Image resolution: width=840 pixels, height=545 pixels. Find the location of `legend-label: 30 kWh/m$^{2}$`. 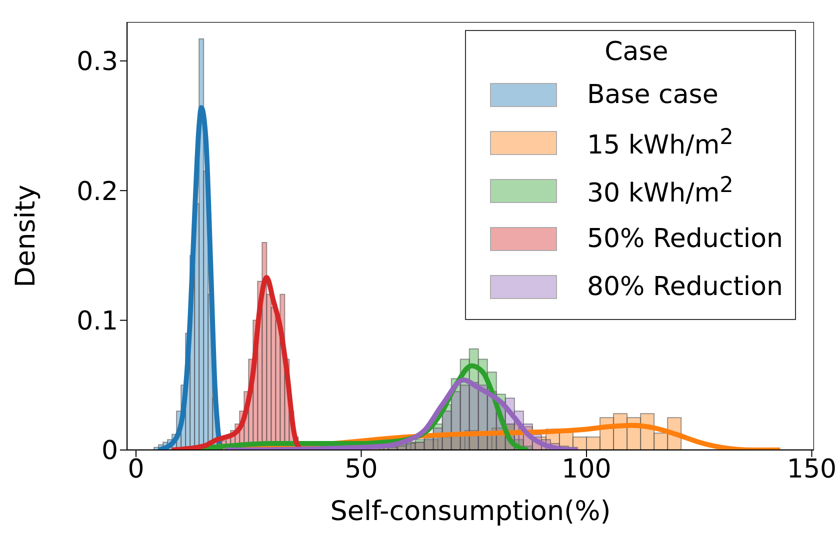

legend-label: 30 kWh/m$^{2}$ is located at coordinates (660, 191).